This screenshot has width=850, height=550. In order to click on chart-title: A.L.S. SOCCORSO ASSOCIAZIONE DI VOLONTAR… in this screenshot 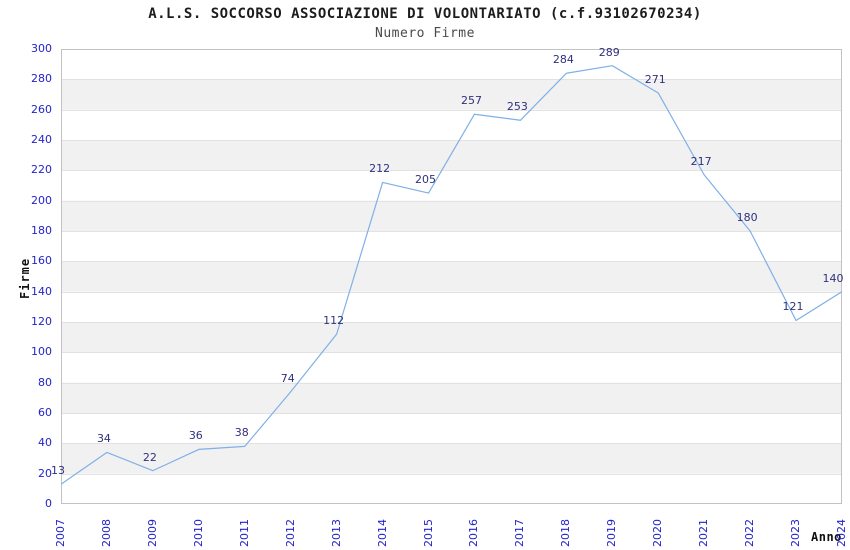, I will do `click(425, 14)`.